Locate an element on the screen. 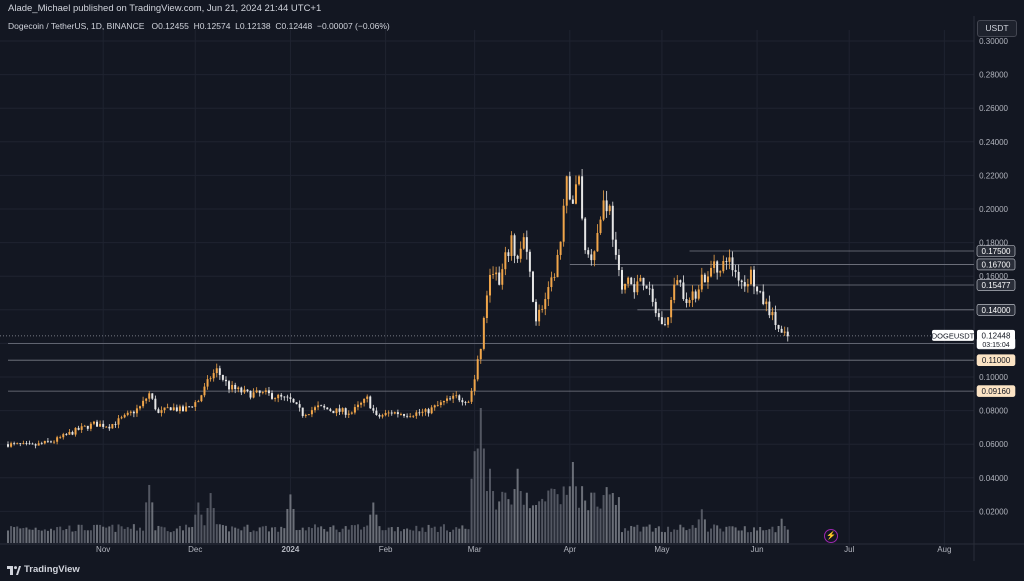 The width and height of the screenshot is (1024, 581). change-value: −0.00007 (−0.06%) is located at coordinates (353, 26).